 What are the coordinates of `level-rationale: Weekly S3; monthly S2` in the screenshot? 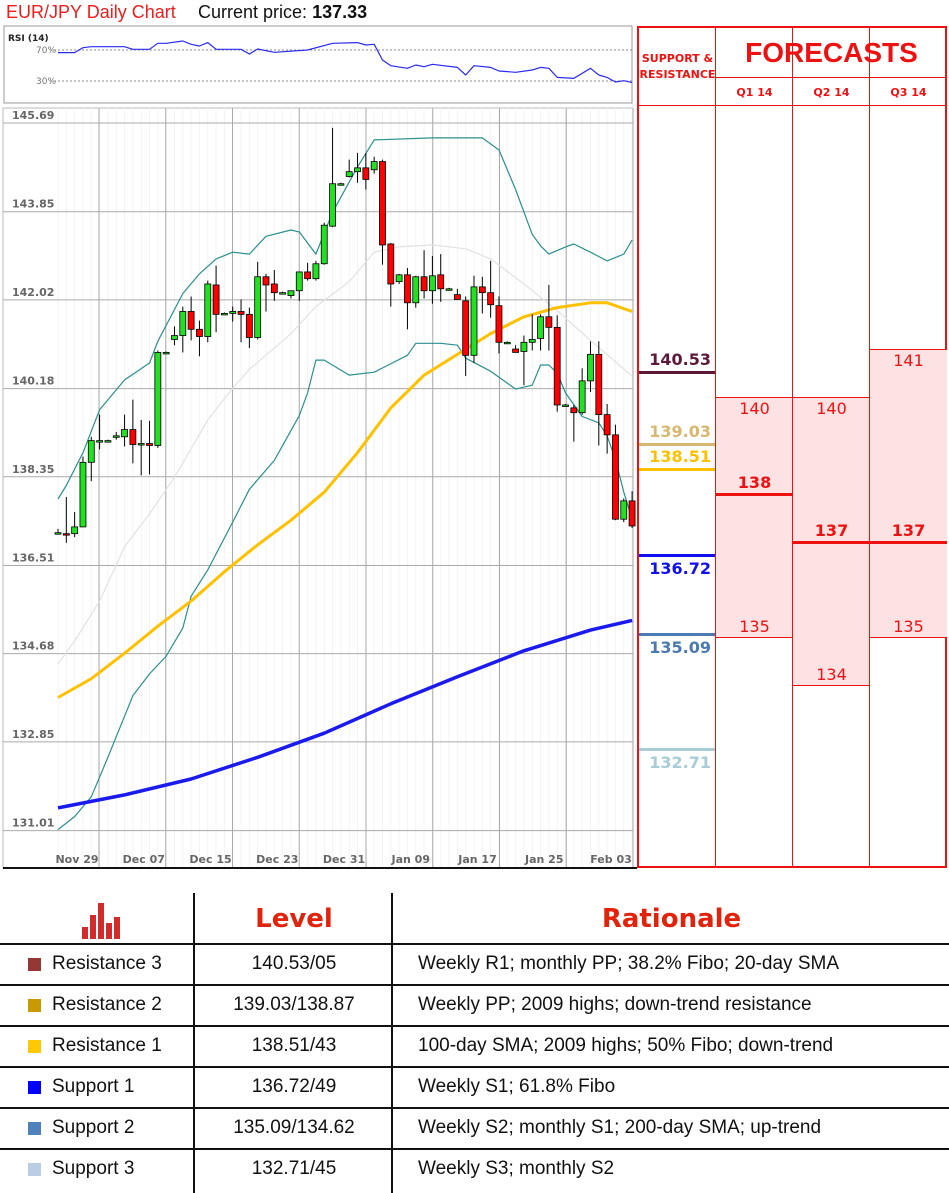 It's located at (516, 1168).